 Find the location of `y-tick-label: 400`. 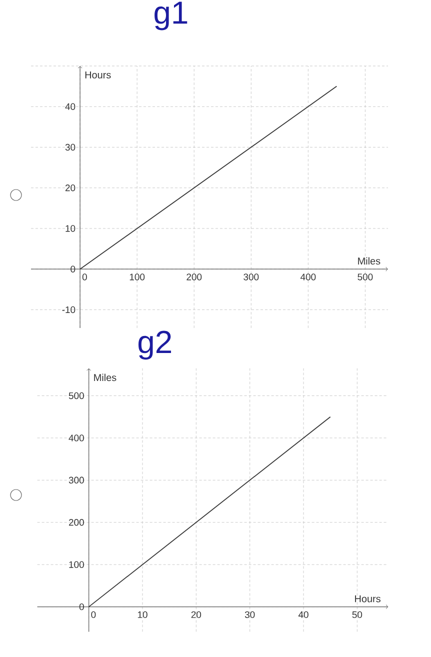

y-tick-label: 400 is located at coordinates (76, 438).